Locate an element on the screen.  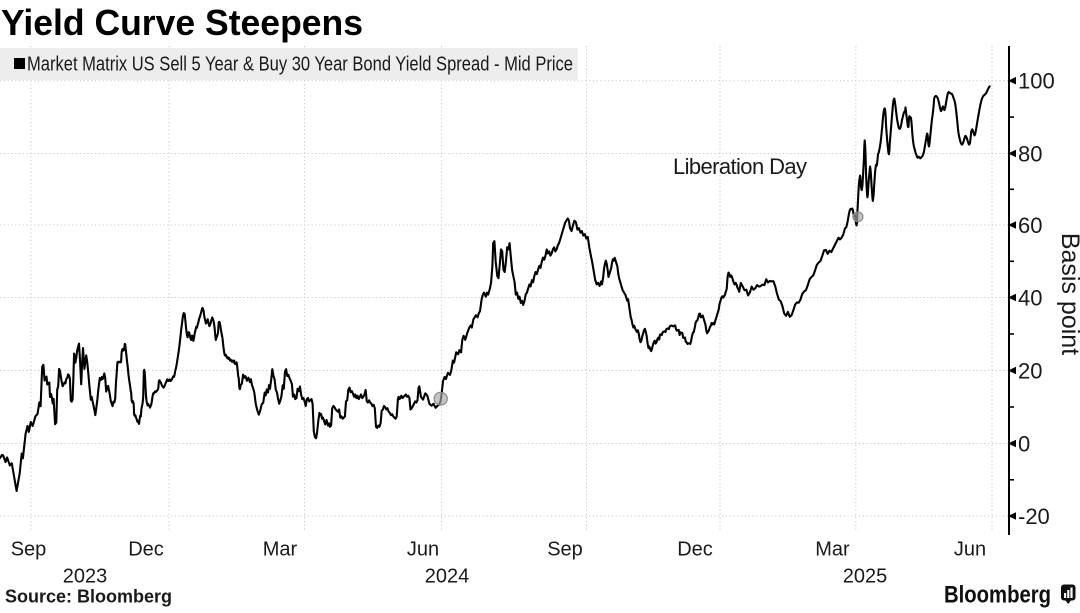
svg-text: Basis point is located at coordinates (1068, 294).